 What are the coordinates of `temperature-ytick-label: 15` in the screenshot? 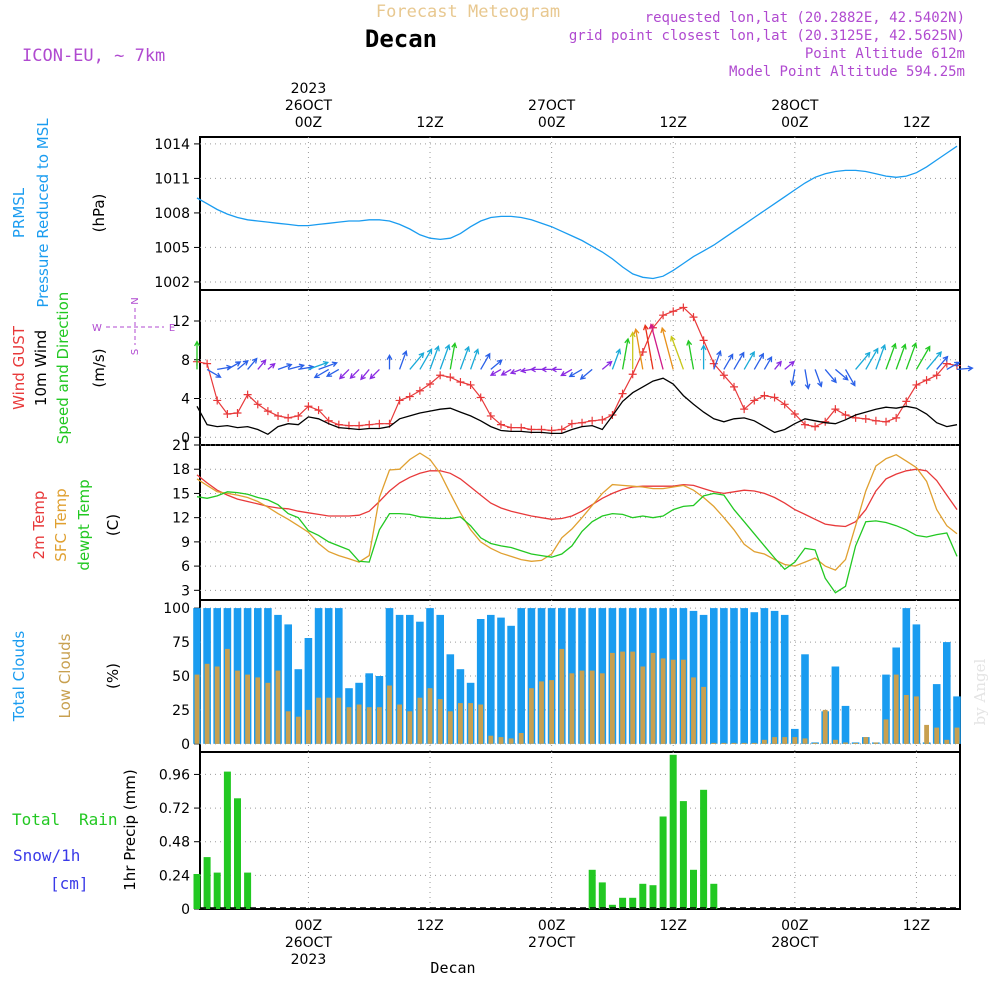 It's located at (181, 494).